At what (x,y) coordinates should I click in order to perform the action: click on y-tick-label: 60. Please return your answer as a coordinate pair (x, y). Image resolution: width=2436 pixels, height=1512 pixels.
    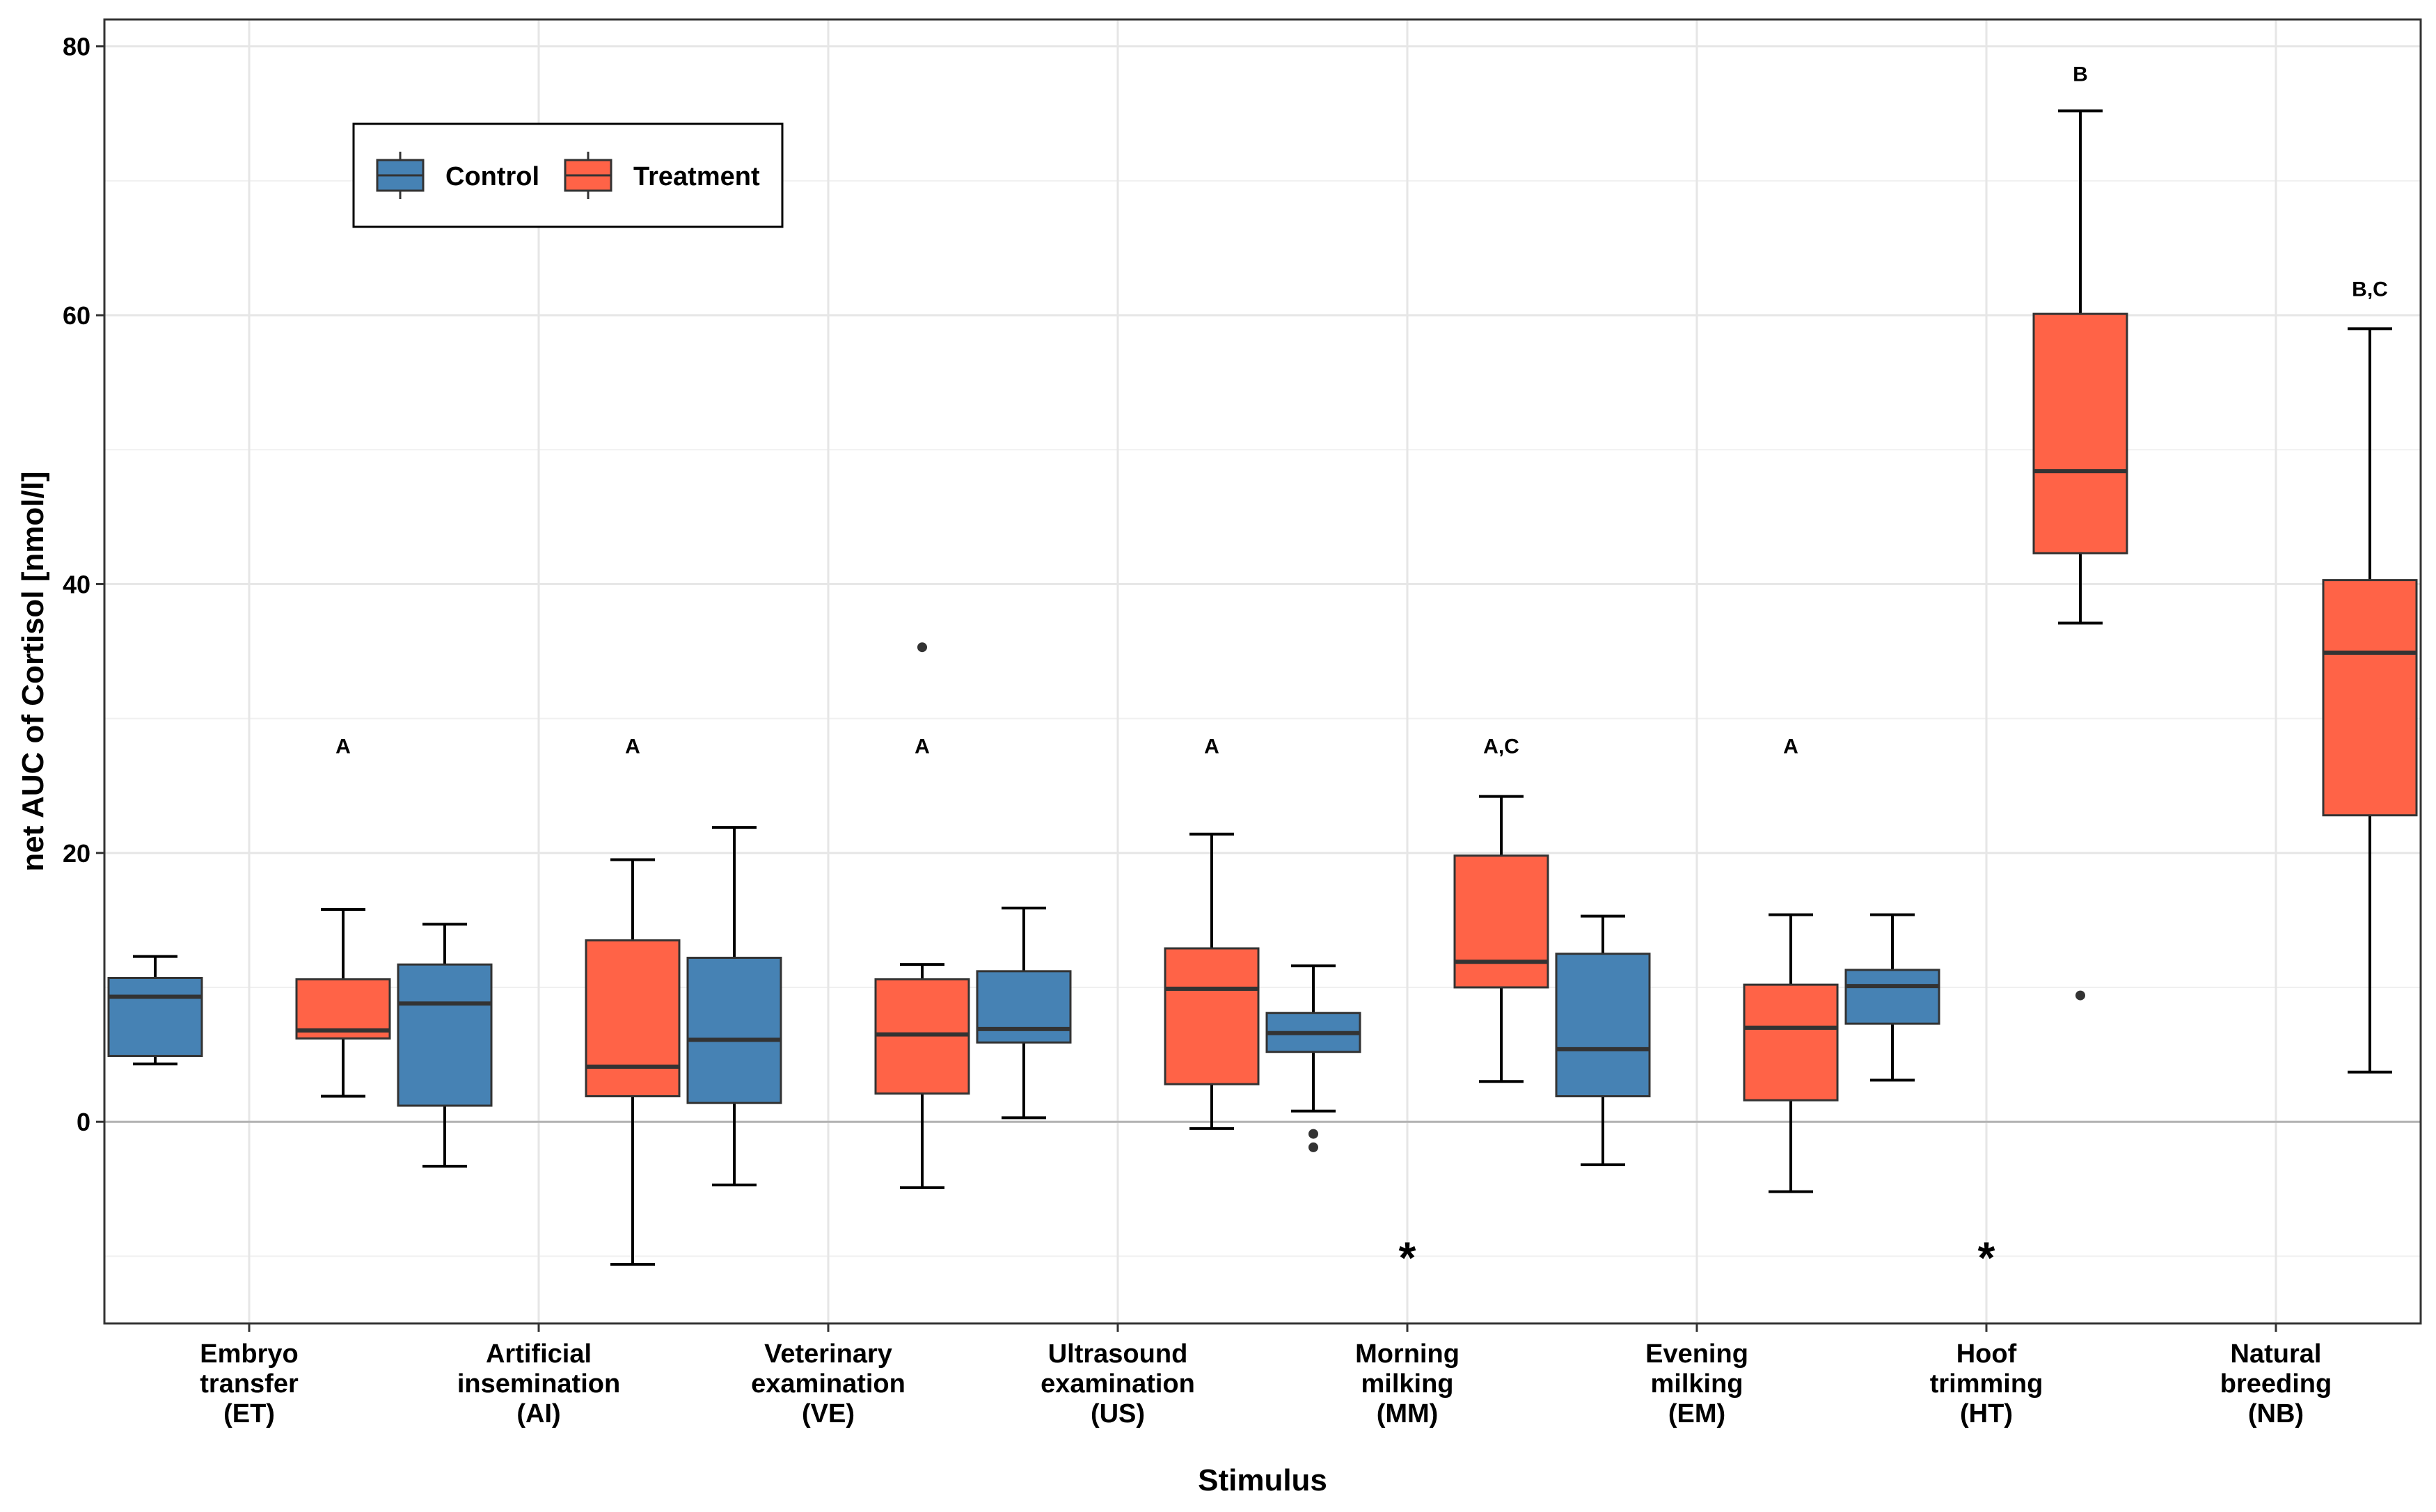
    Looking at the image, I should click on (76, 315).